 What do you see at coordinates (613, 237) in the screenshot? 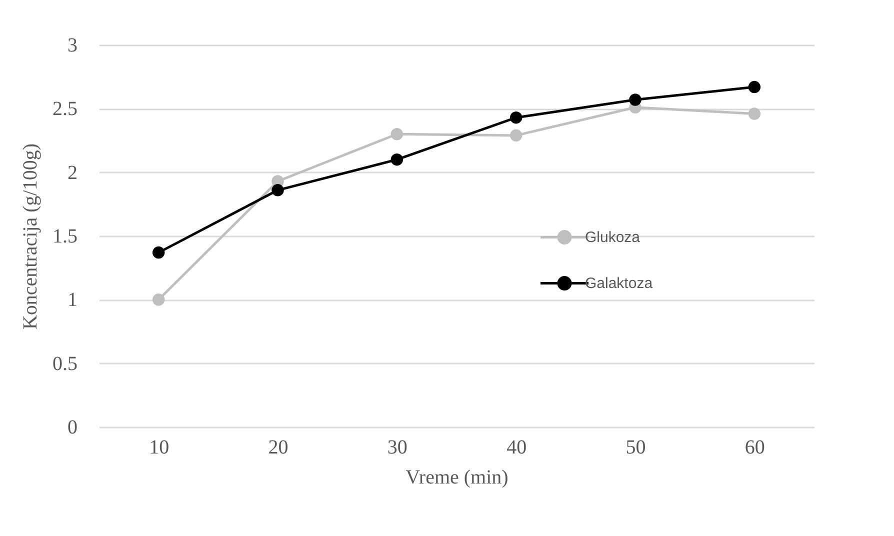
I see `legend-label: Glukoza` at bounding box center [613, 237].